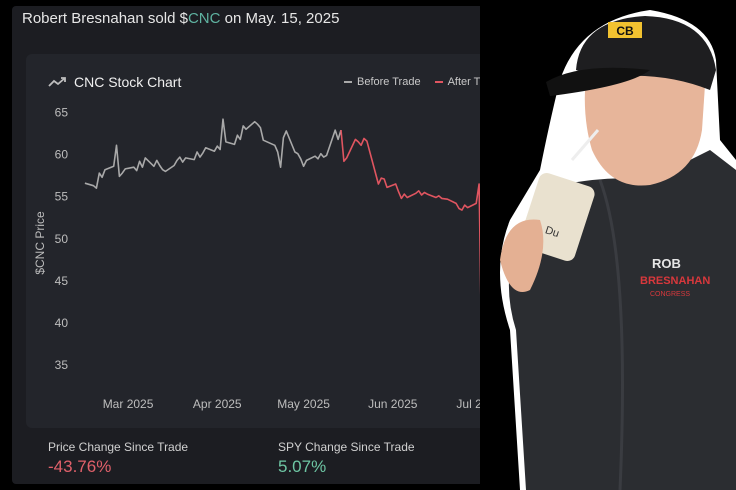 The height and width of the screenshot is (490, 736). Describe the element at coordinates (62, 155) in the screenshot. I see `y-tick-label: 60` at that location.